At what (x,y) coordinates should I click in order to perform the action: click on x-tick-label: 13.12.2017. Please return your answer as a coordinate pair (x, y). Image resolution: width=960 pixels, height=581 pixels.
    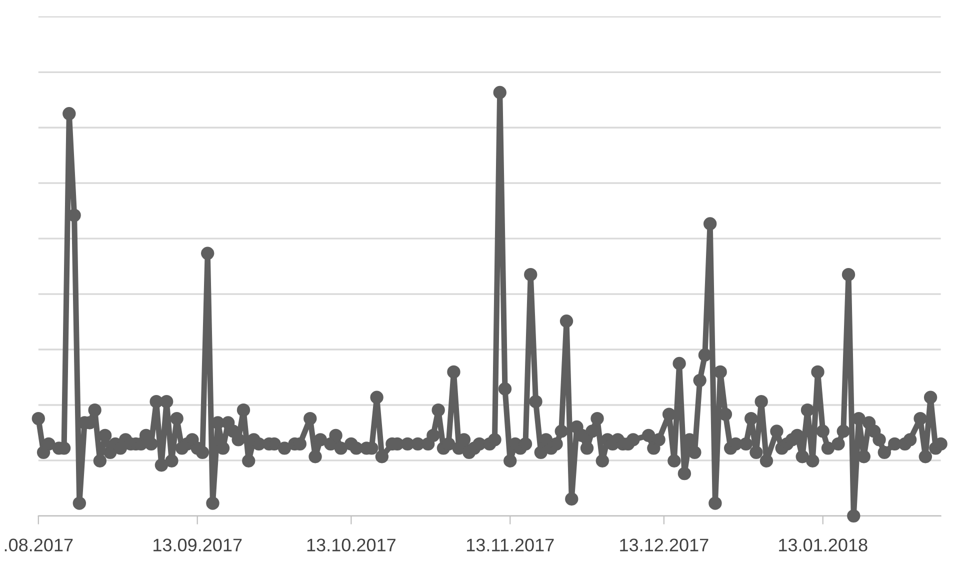
    Looking at the image, I should click on (664, 545).